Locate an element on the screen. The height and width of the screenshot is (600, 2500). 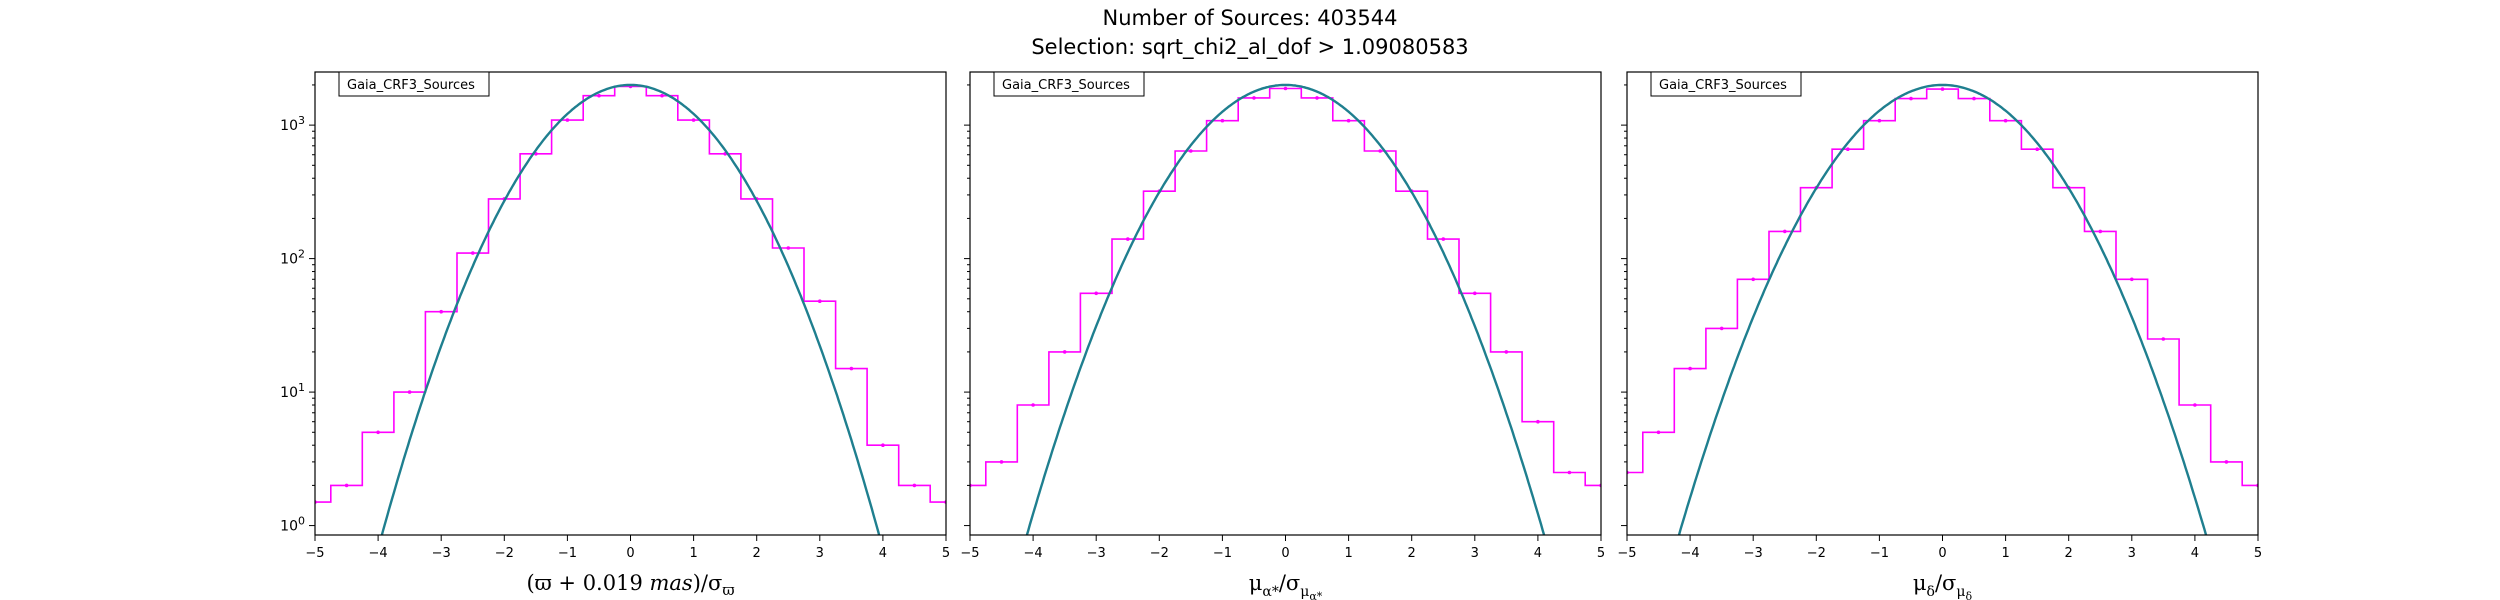
x-axis-label: μδ/σμδ is located at coordinates (1943, 585).